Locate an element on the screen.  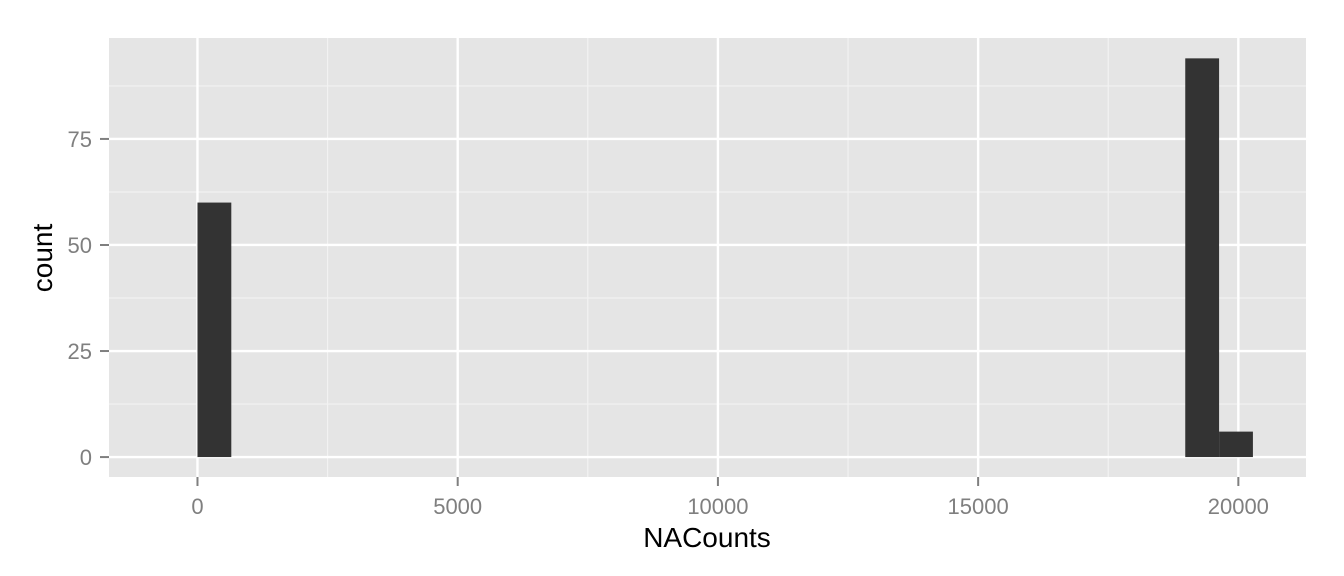
x-tick-label: 20000 is located at coordinates (1238, 506).